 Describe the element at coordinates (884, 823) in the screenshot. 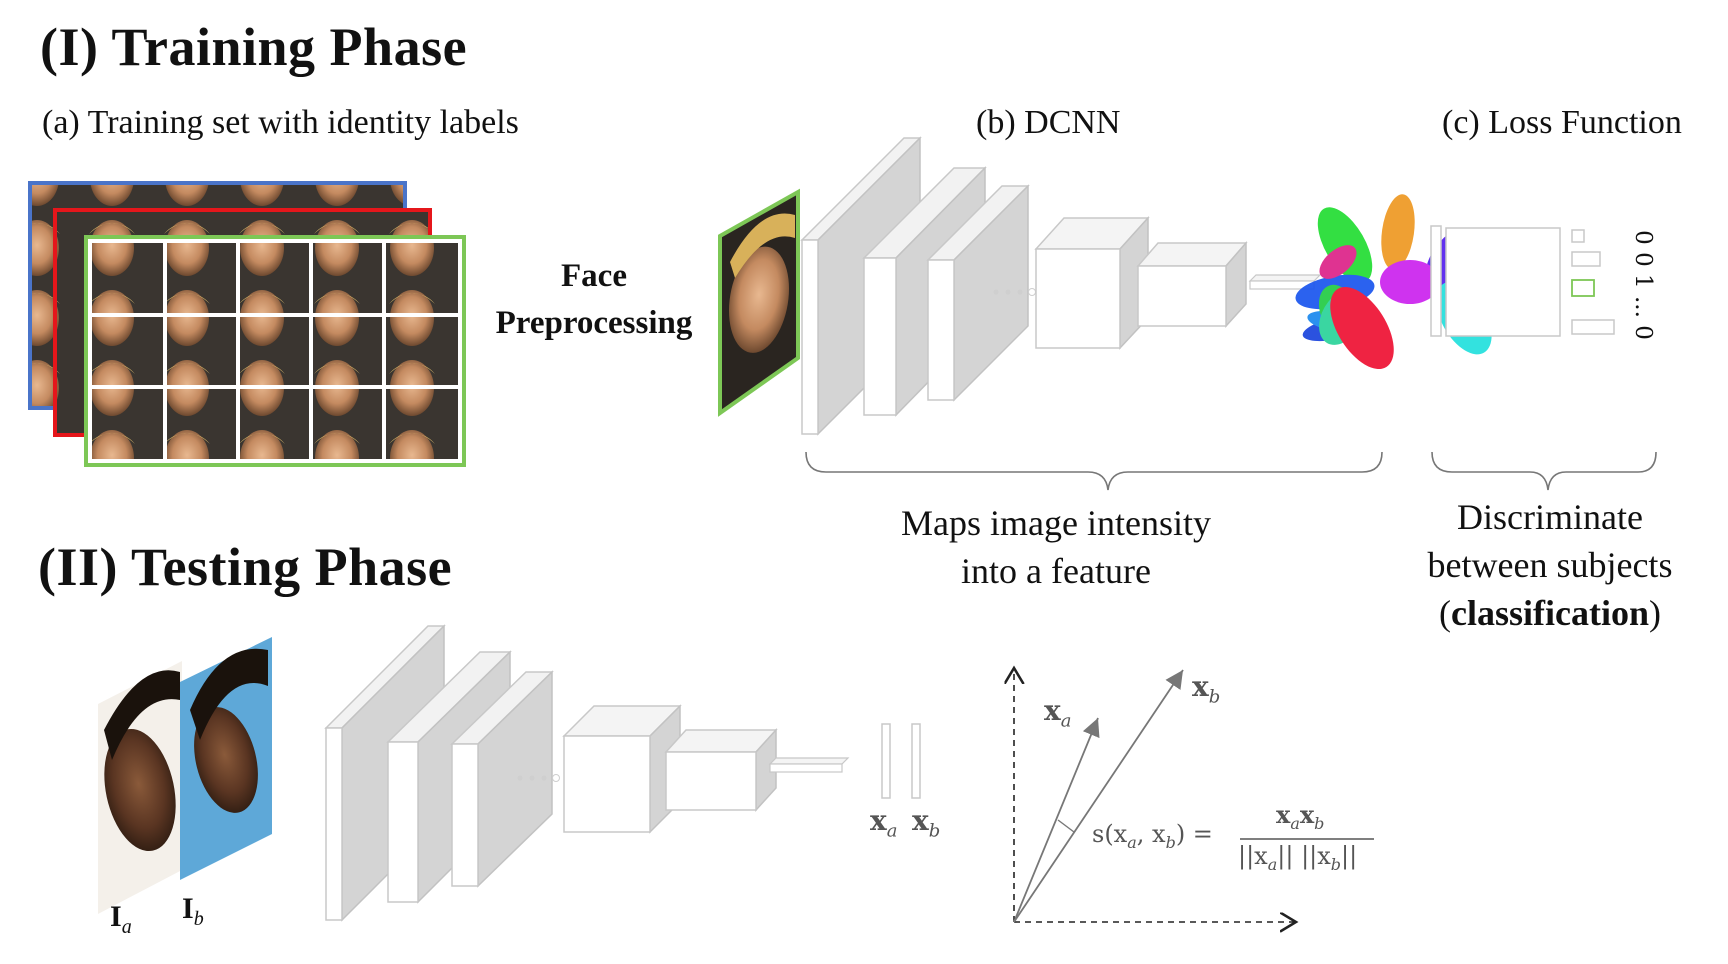

I see `feature-a-label: xa` at that location.